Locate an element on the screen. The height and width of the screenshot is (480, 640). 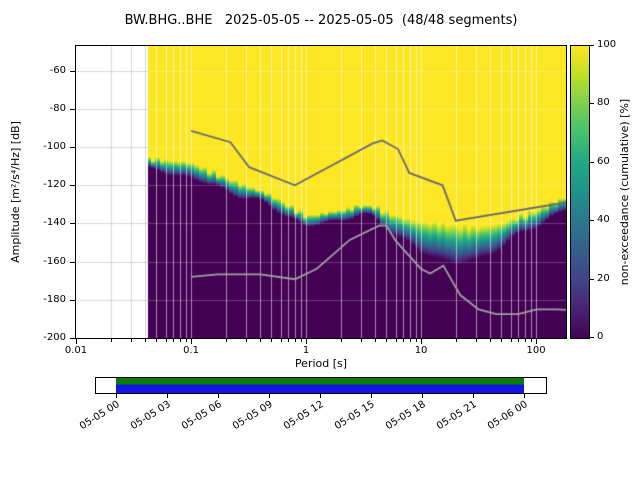
colorbar-tick-label: 20 is located at coordinates (603, 278).